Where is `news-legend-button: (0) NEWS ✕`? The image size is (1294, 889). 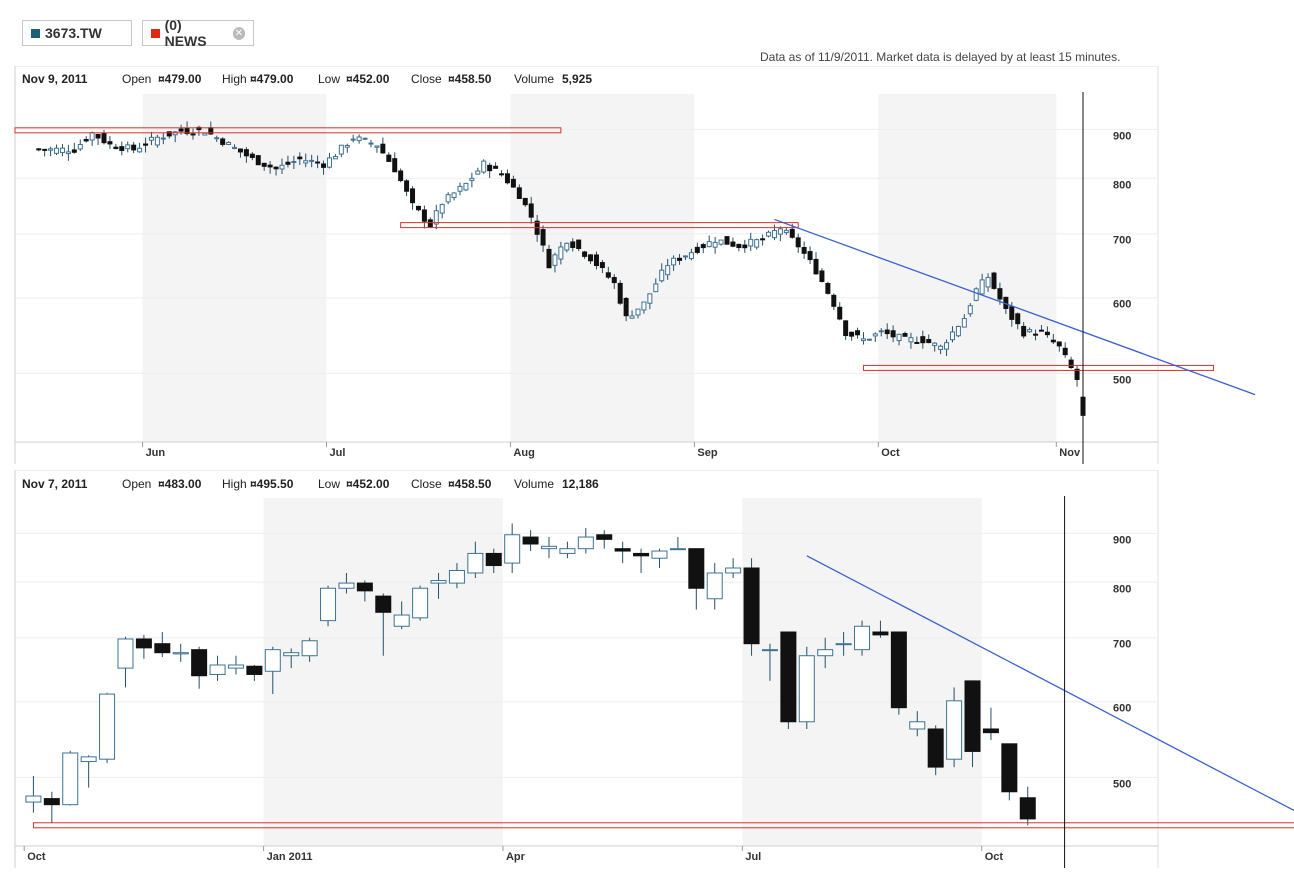 news-legend-button: (0) NEWS ✕ is located at coordinates (198, 33).